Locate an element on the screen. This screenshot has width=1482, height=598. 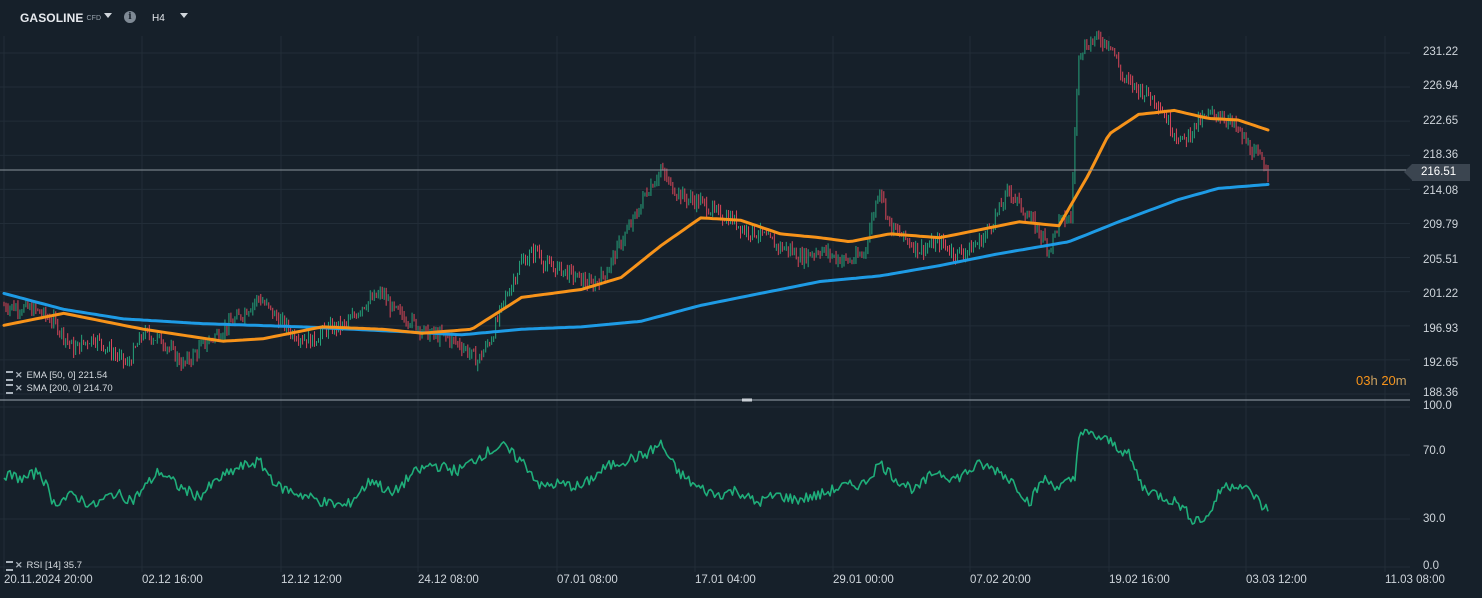
timeframe-dropdown-chevron-down-icon is located at coordinates (184, 15).